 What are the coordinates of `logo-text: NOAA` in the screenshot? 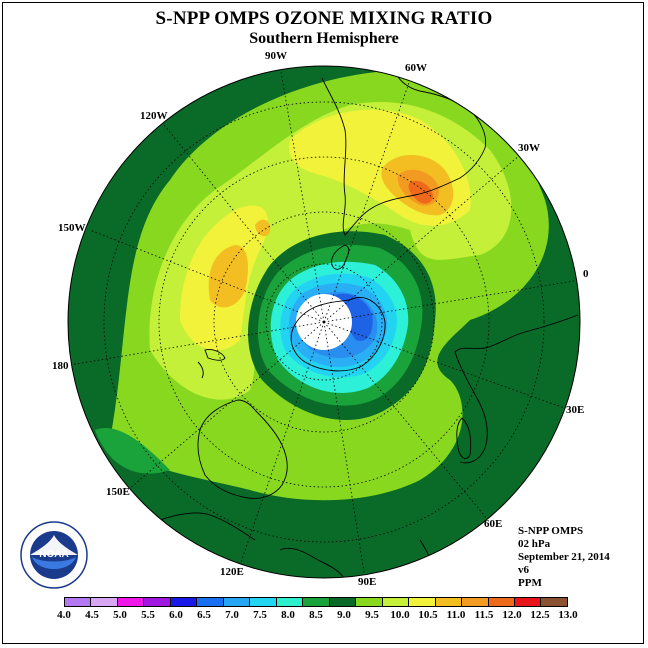 It's located at (53, 554).